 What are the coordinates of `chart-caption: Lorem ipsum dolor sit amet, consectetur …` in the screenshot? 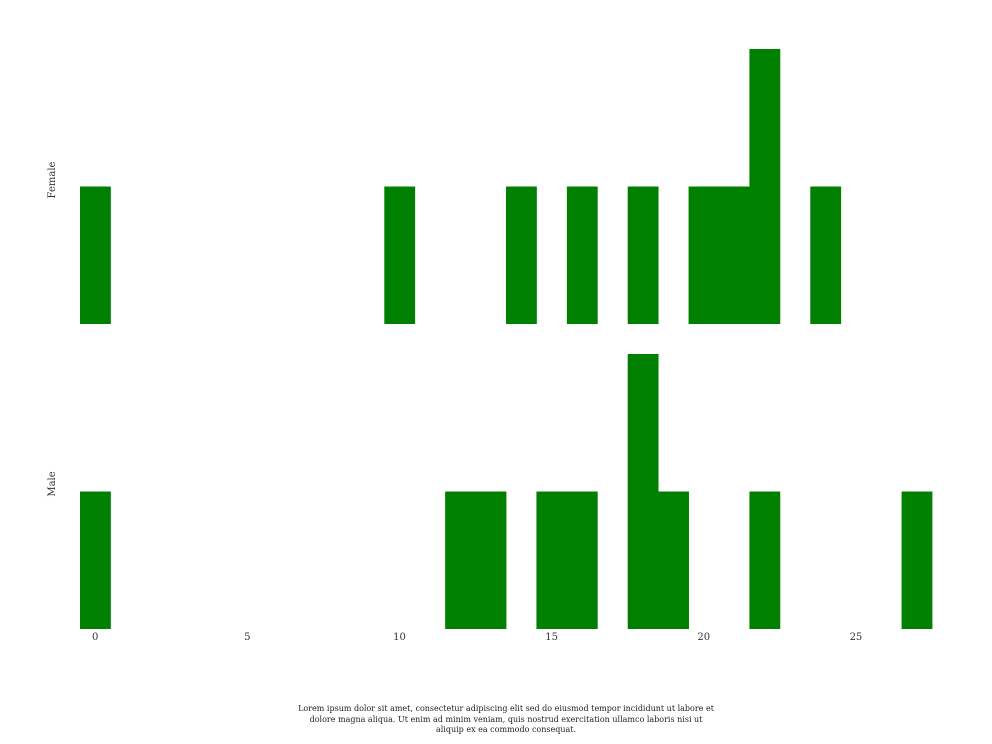 It's located at (506, 719).